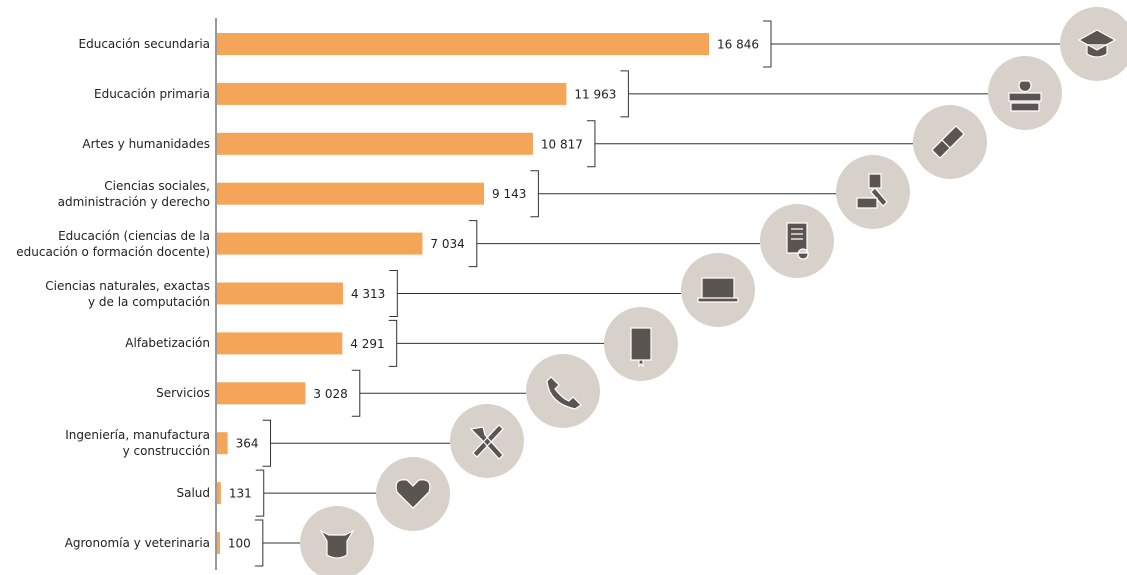 This screenshot has width=1127, height=575. What do you see at coordinates (137, 543) in the screenshot?
I see `category-label: Agronomía y veterinaria` at bounding box center [137, 543].